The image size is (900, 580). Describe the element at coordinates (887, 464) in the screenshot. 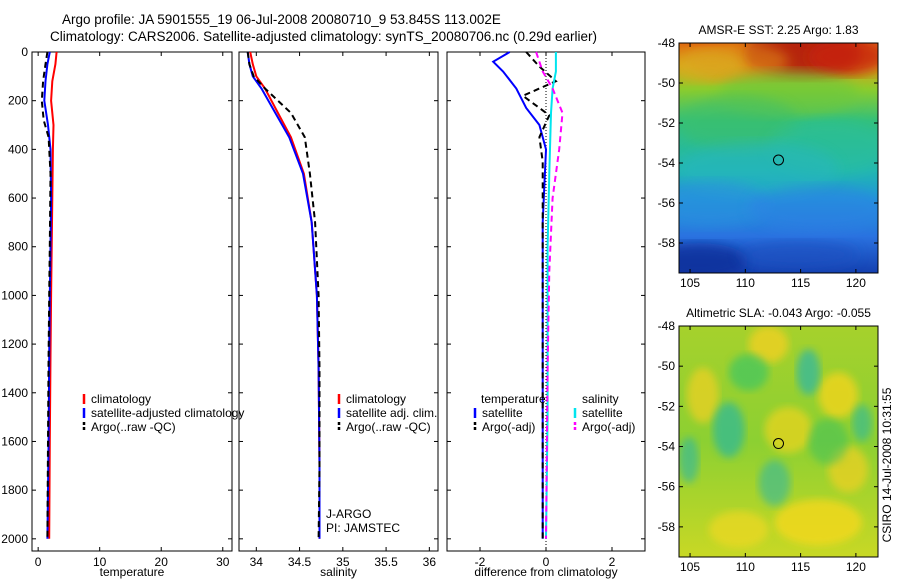

I see `credit-timestamp: CSIRO 14-Jul-2008 10:31:55` at that location.